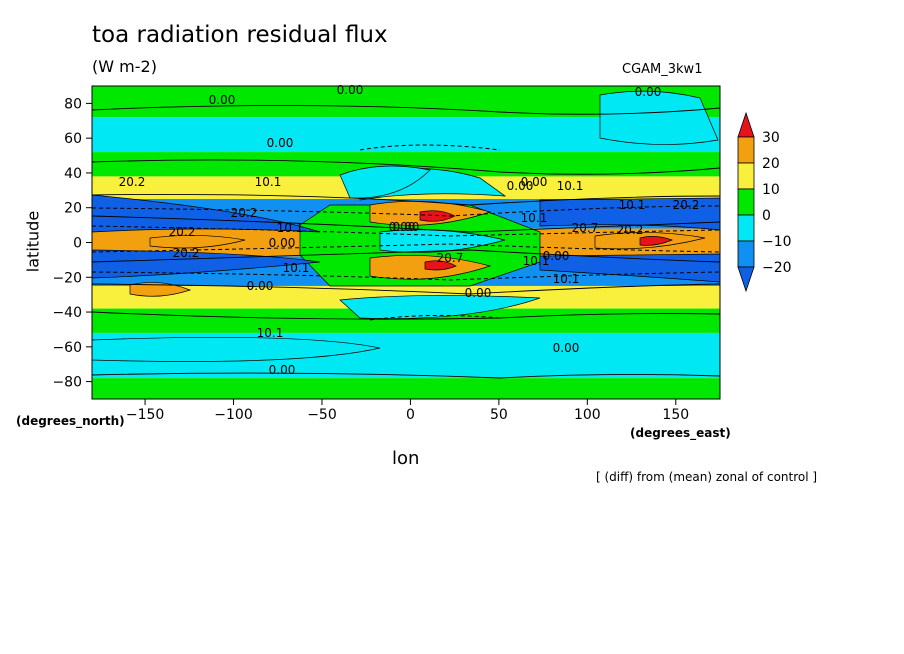  What do you see at coordinates (67, 348) in the screenshot?
I see `y-tick-label: −60` at bounding box center [67, 348].